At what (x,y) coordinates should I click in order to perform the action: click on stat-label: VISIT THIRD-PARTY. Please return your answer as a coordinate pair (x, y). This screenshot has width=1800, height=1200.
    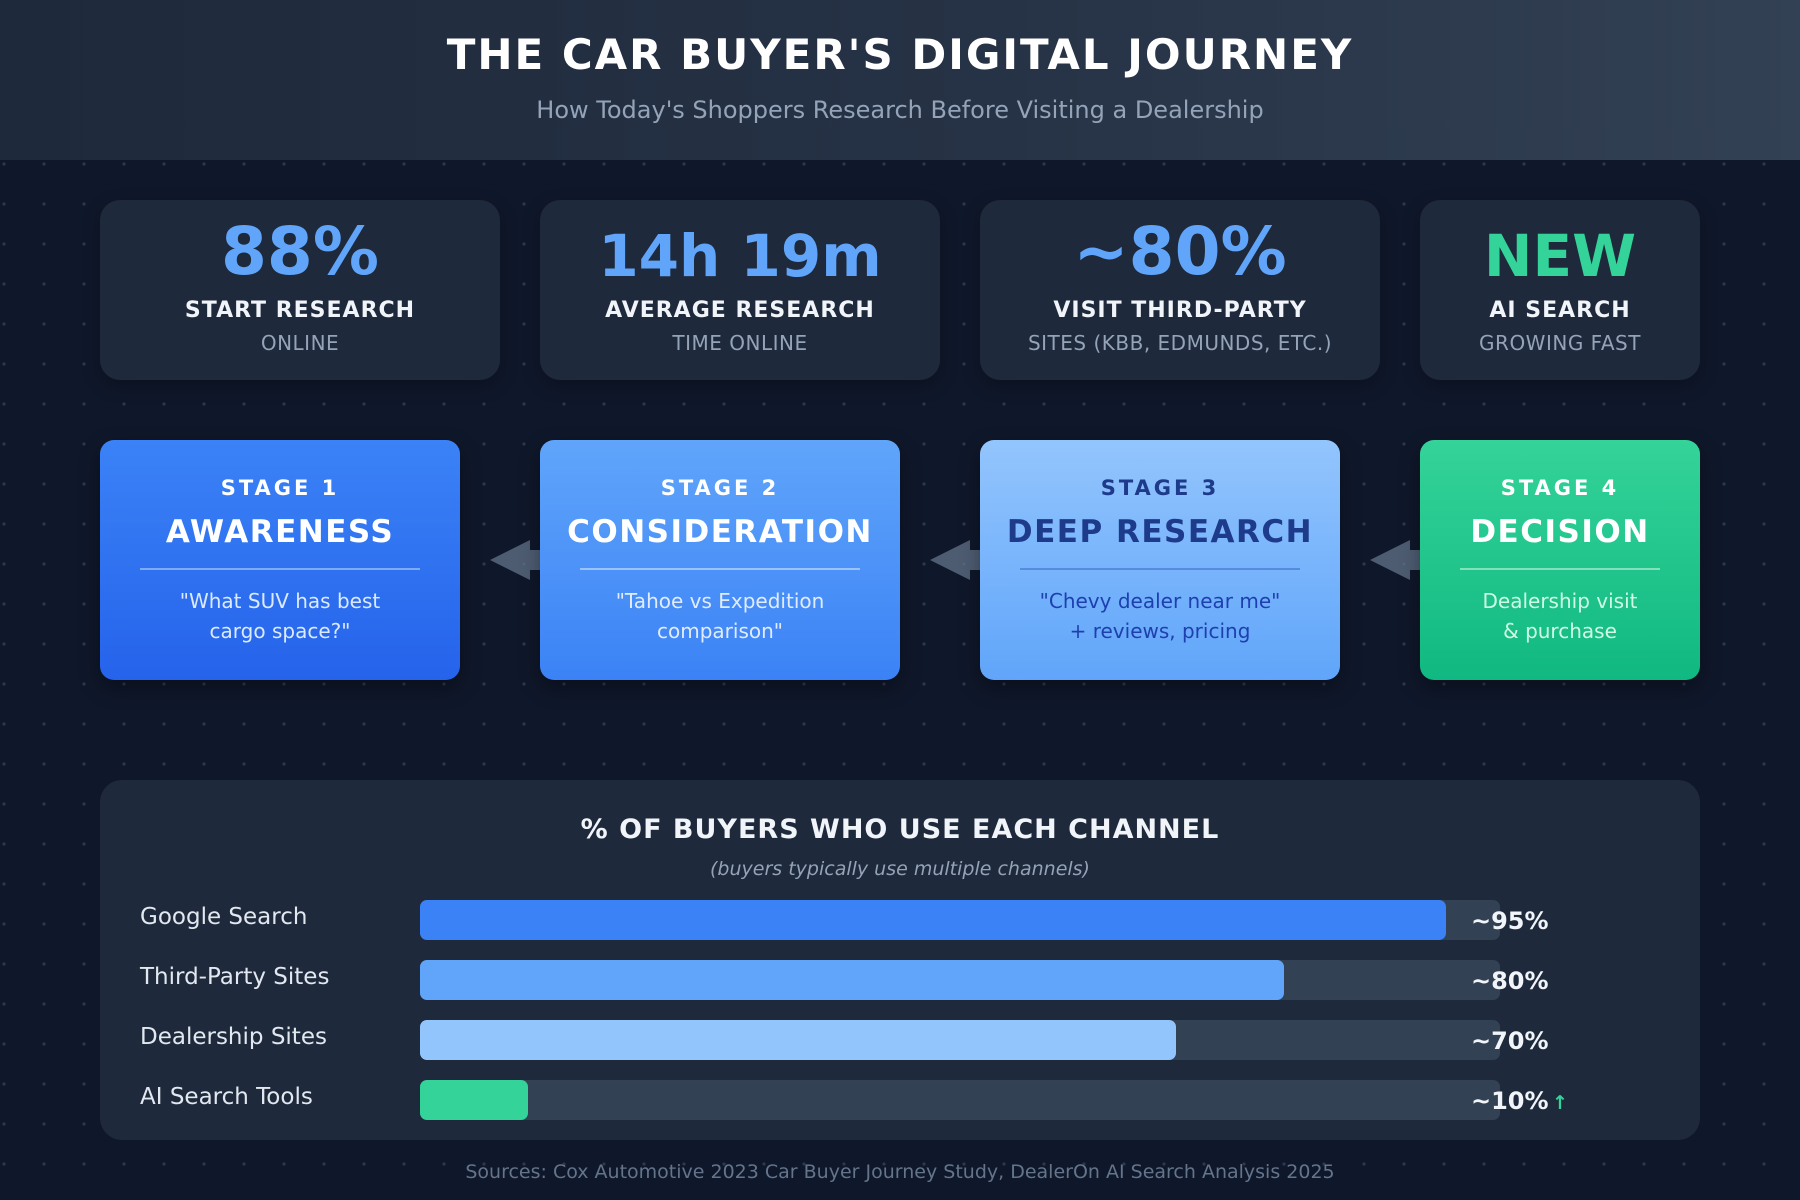
    Looking at the image, I should click on (1180, 310).